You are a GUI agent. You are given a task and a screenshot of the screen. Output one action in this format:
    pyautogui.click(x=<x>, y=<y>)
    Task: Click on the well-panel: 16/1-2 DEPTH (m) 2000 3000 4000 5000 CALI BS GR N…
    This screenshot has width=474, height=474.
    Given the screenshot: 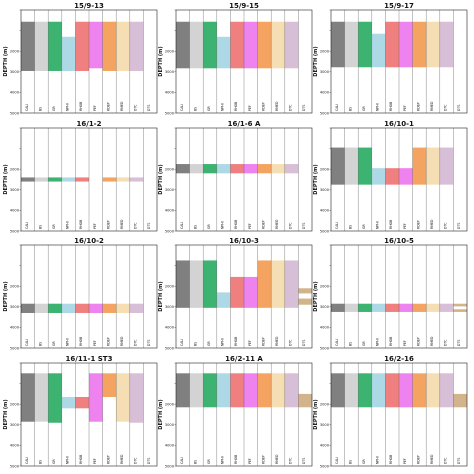 What is the action you would take?
    pyautogui.click(x=80, y=176)
    